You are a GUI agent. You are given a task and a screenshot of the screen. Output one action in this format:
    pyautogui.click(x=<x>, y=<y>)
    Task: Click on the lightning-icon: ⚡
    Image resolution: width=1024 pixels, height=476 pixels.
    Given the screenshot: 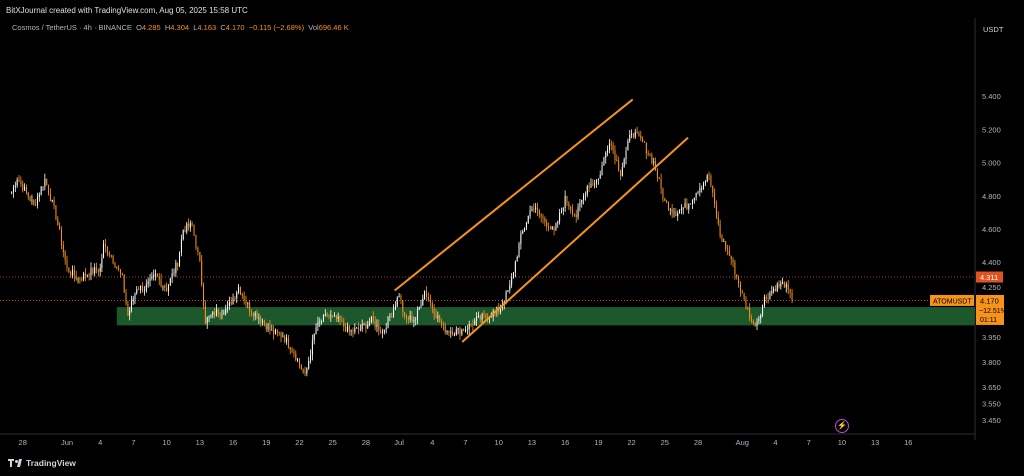 What is the action you would take?
    pyautogui.click(x=842, y=426)
    